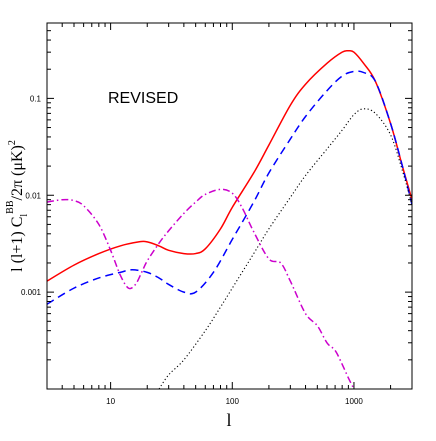 The image size is (436, 441). What do you see at coordinates (10, 207) in the screenshot?
I see `y-axis-label-superscript: BB` at bounding box center [10, 207].